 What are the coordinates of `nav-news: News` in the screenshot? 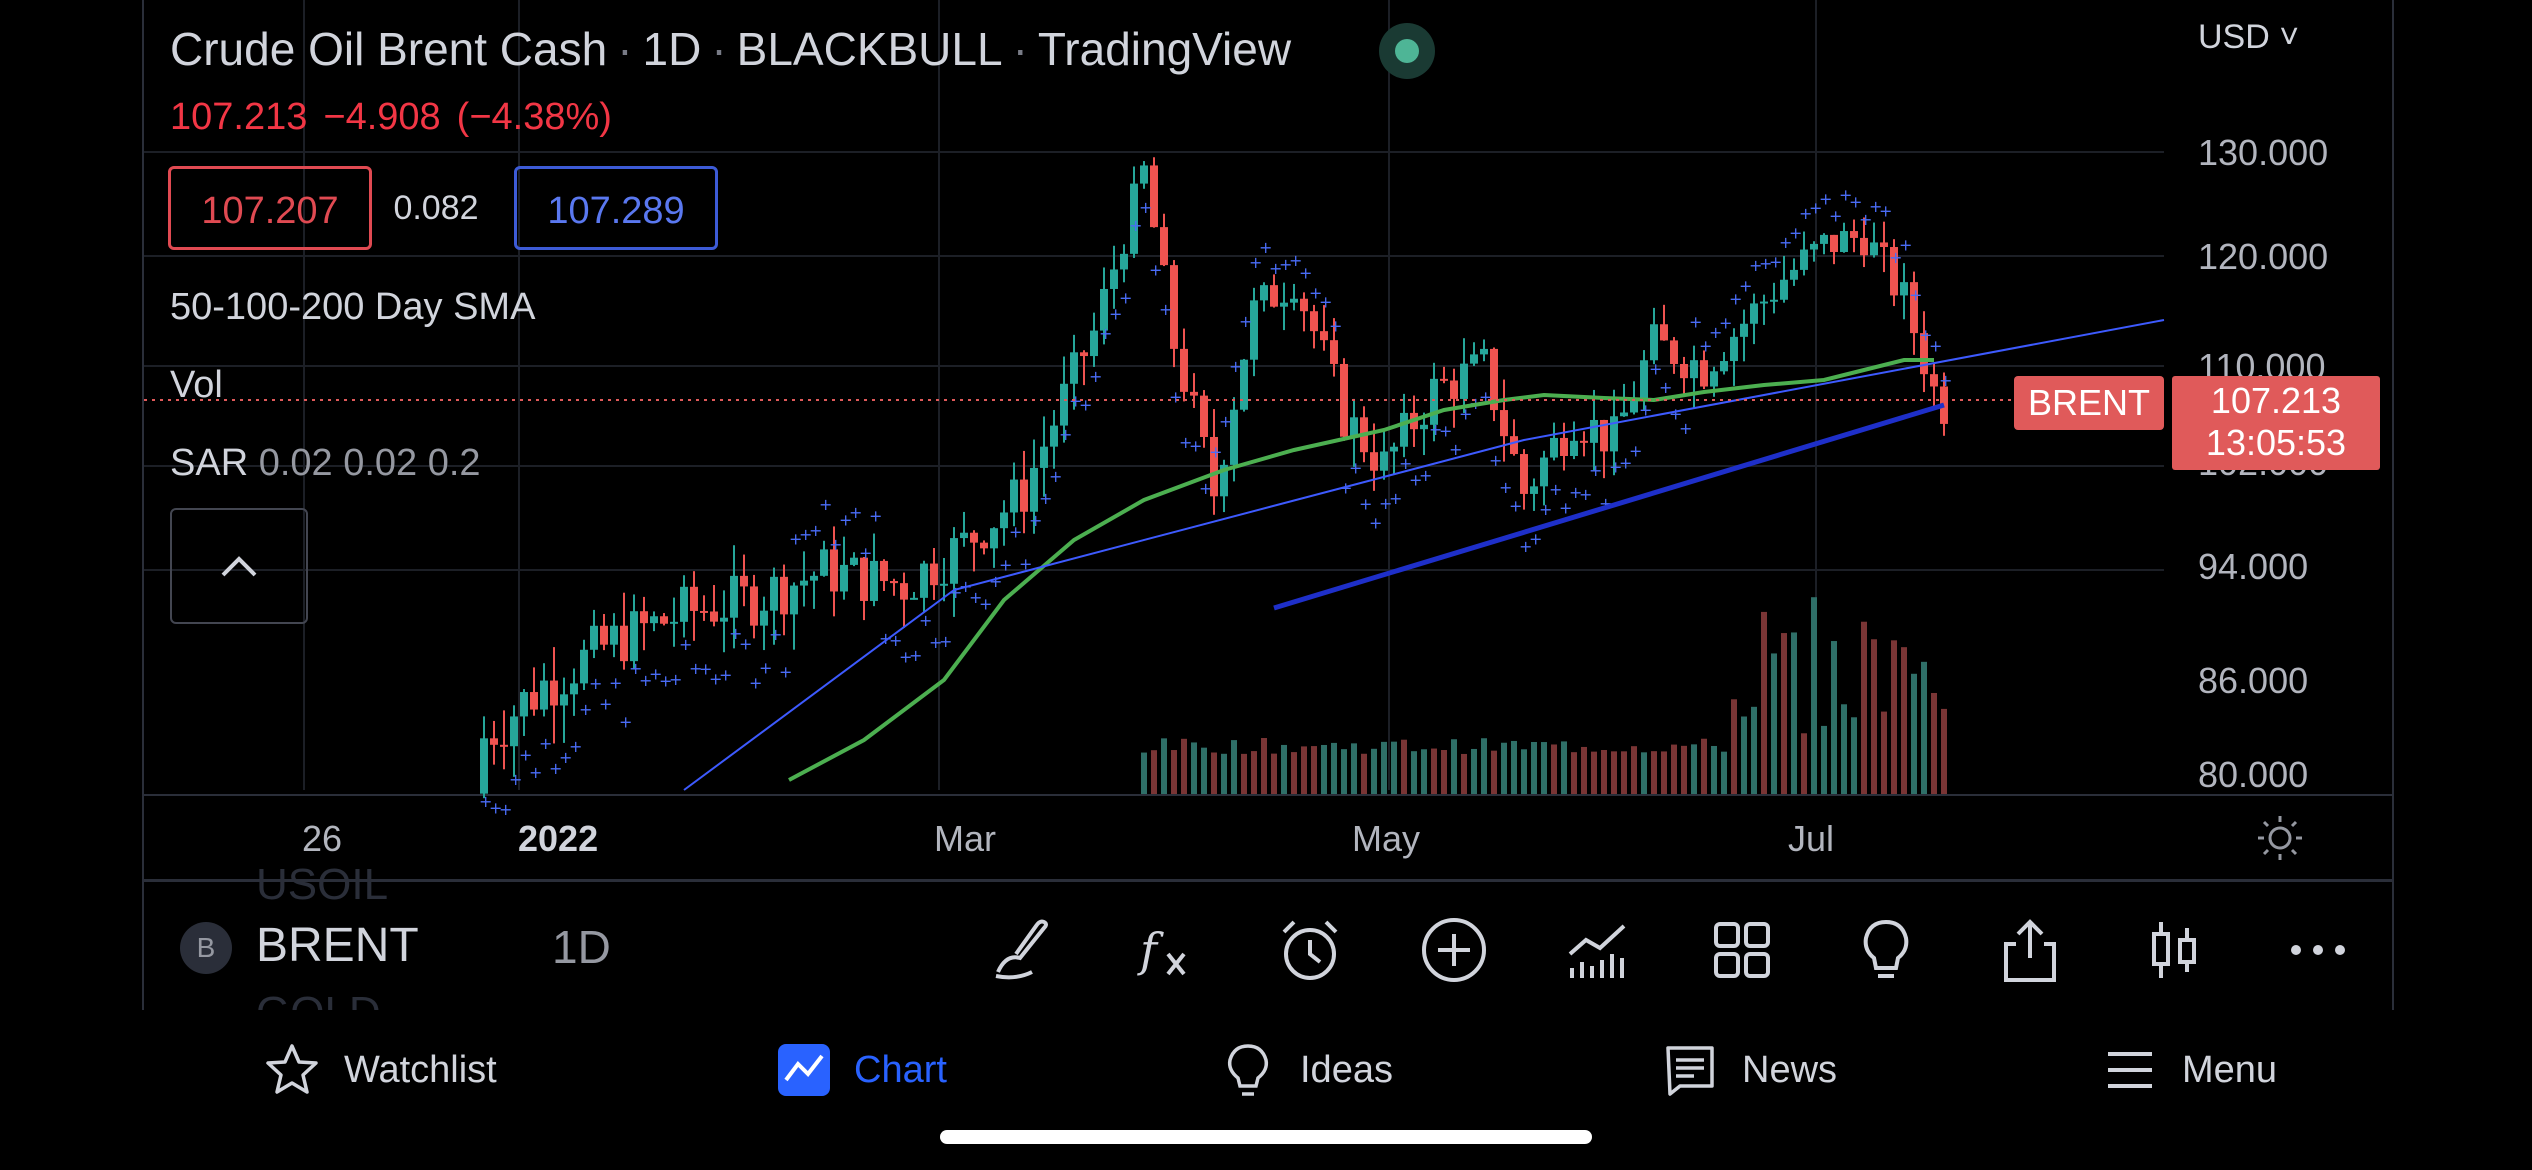 It's located at (1748, 1070).